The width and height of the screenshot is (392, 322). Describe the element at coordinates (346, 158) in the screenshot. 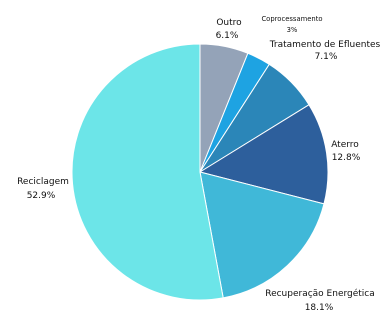

I see `slice-value-aterro: 12.8%` at that location.